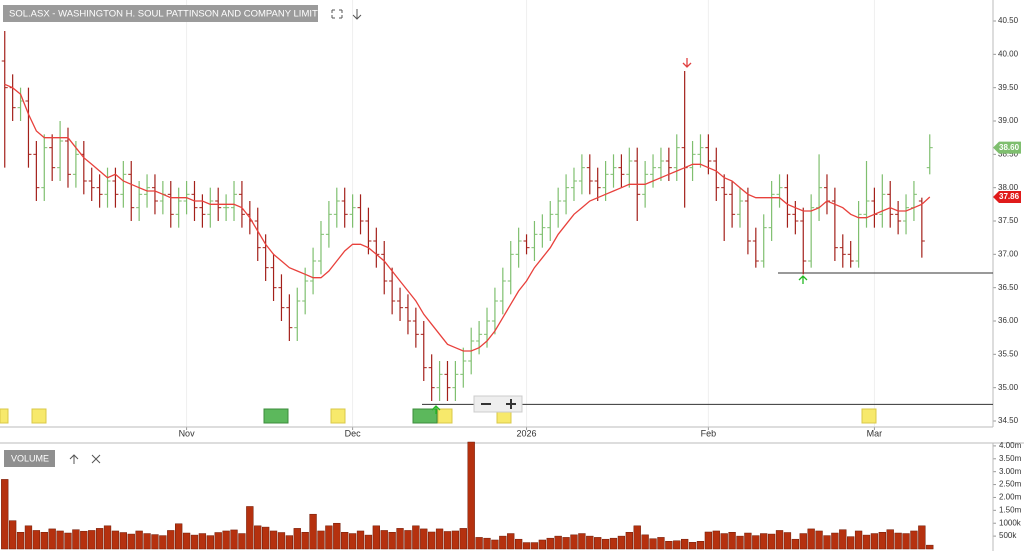  Describe the element at coordinates (29, 458) in the screenshot. I see `volume-title-box` at that location.